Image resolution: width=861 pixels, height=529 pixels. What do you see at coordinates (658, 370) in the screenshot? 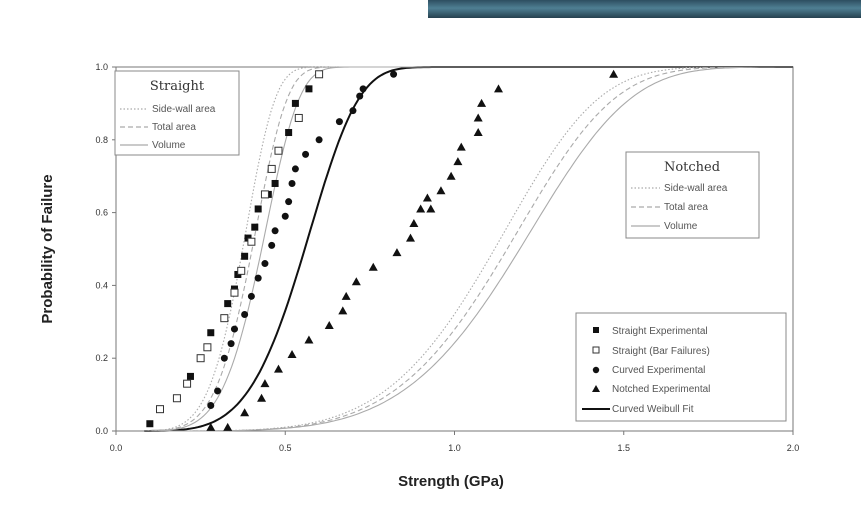
I see `legend-series-label-2: Curved Experimental` at bounding box center [658, 370].